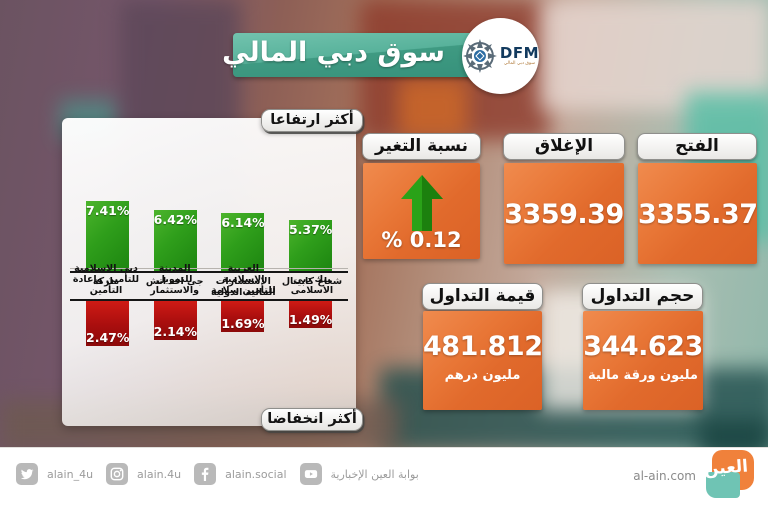 This screenshot has height=510, width=768. What do you see at coordinates (664, 476) in the screenshot?
I see `website-url: al-ain.com` at bounding box center [664, 476].